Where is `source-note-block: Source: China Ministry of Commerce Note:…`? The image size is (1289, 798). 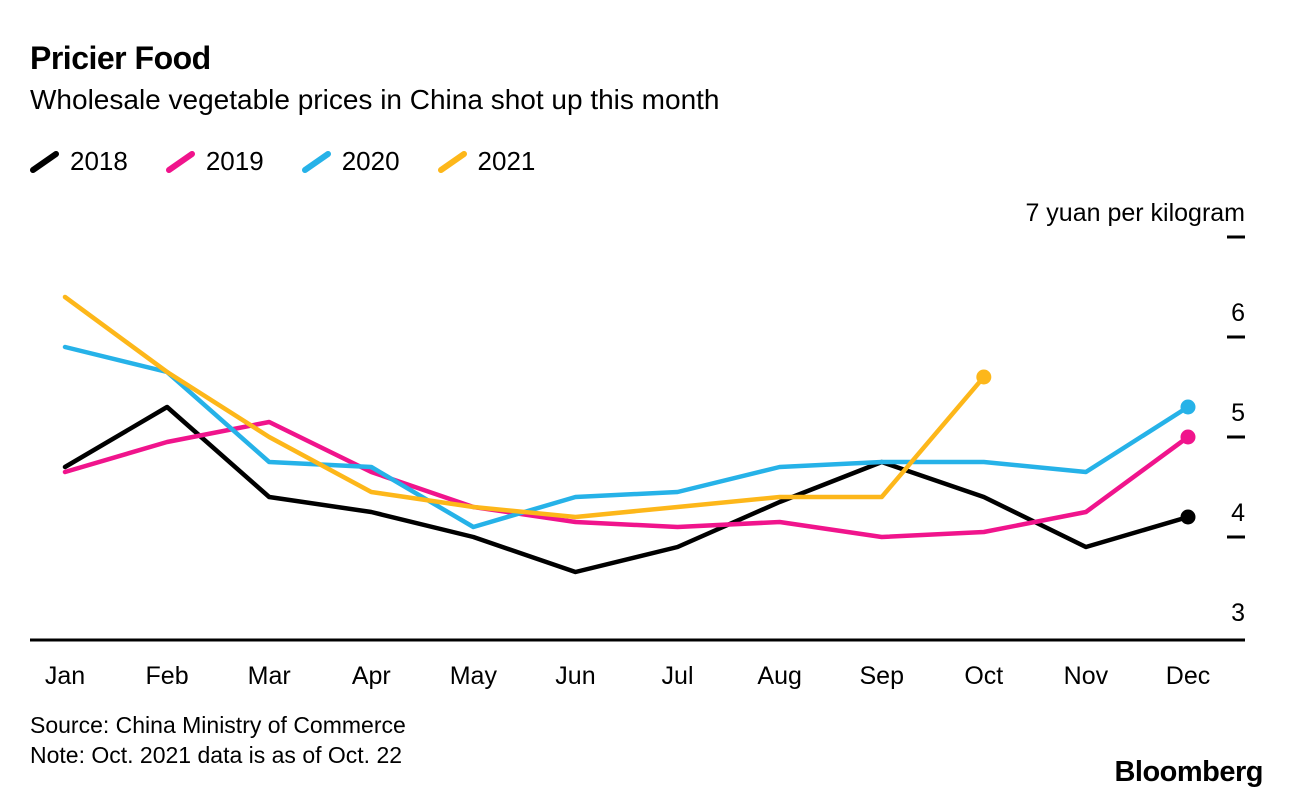
source-note-block: Source: China Ministry of Commerce Note:… is located at coordinates (218, 740).